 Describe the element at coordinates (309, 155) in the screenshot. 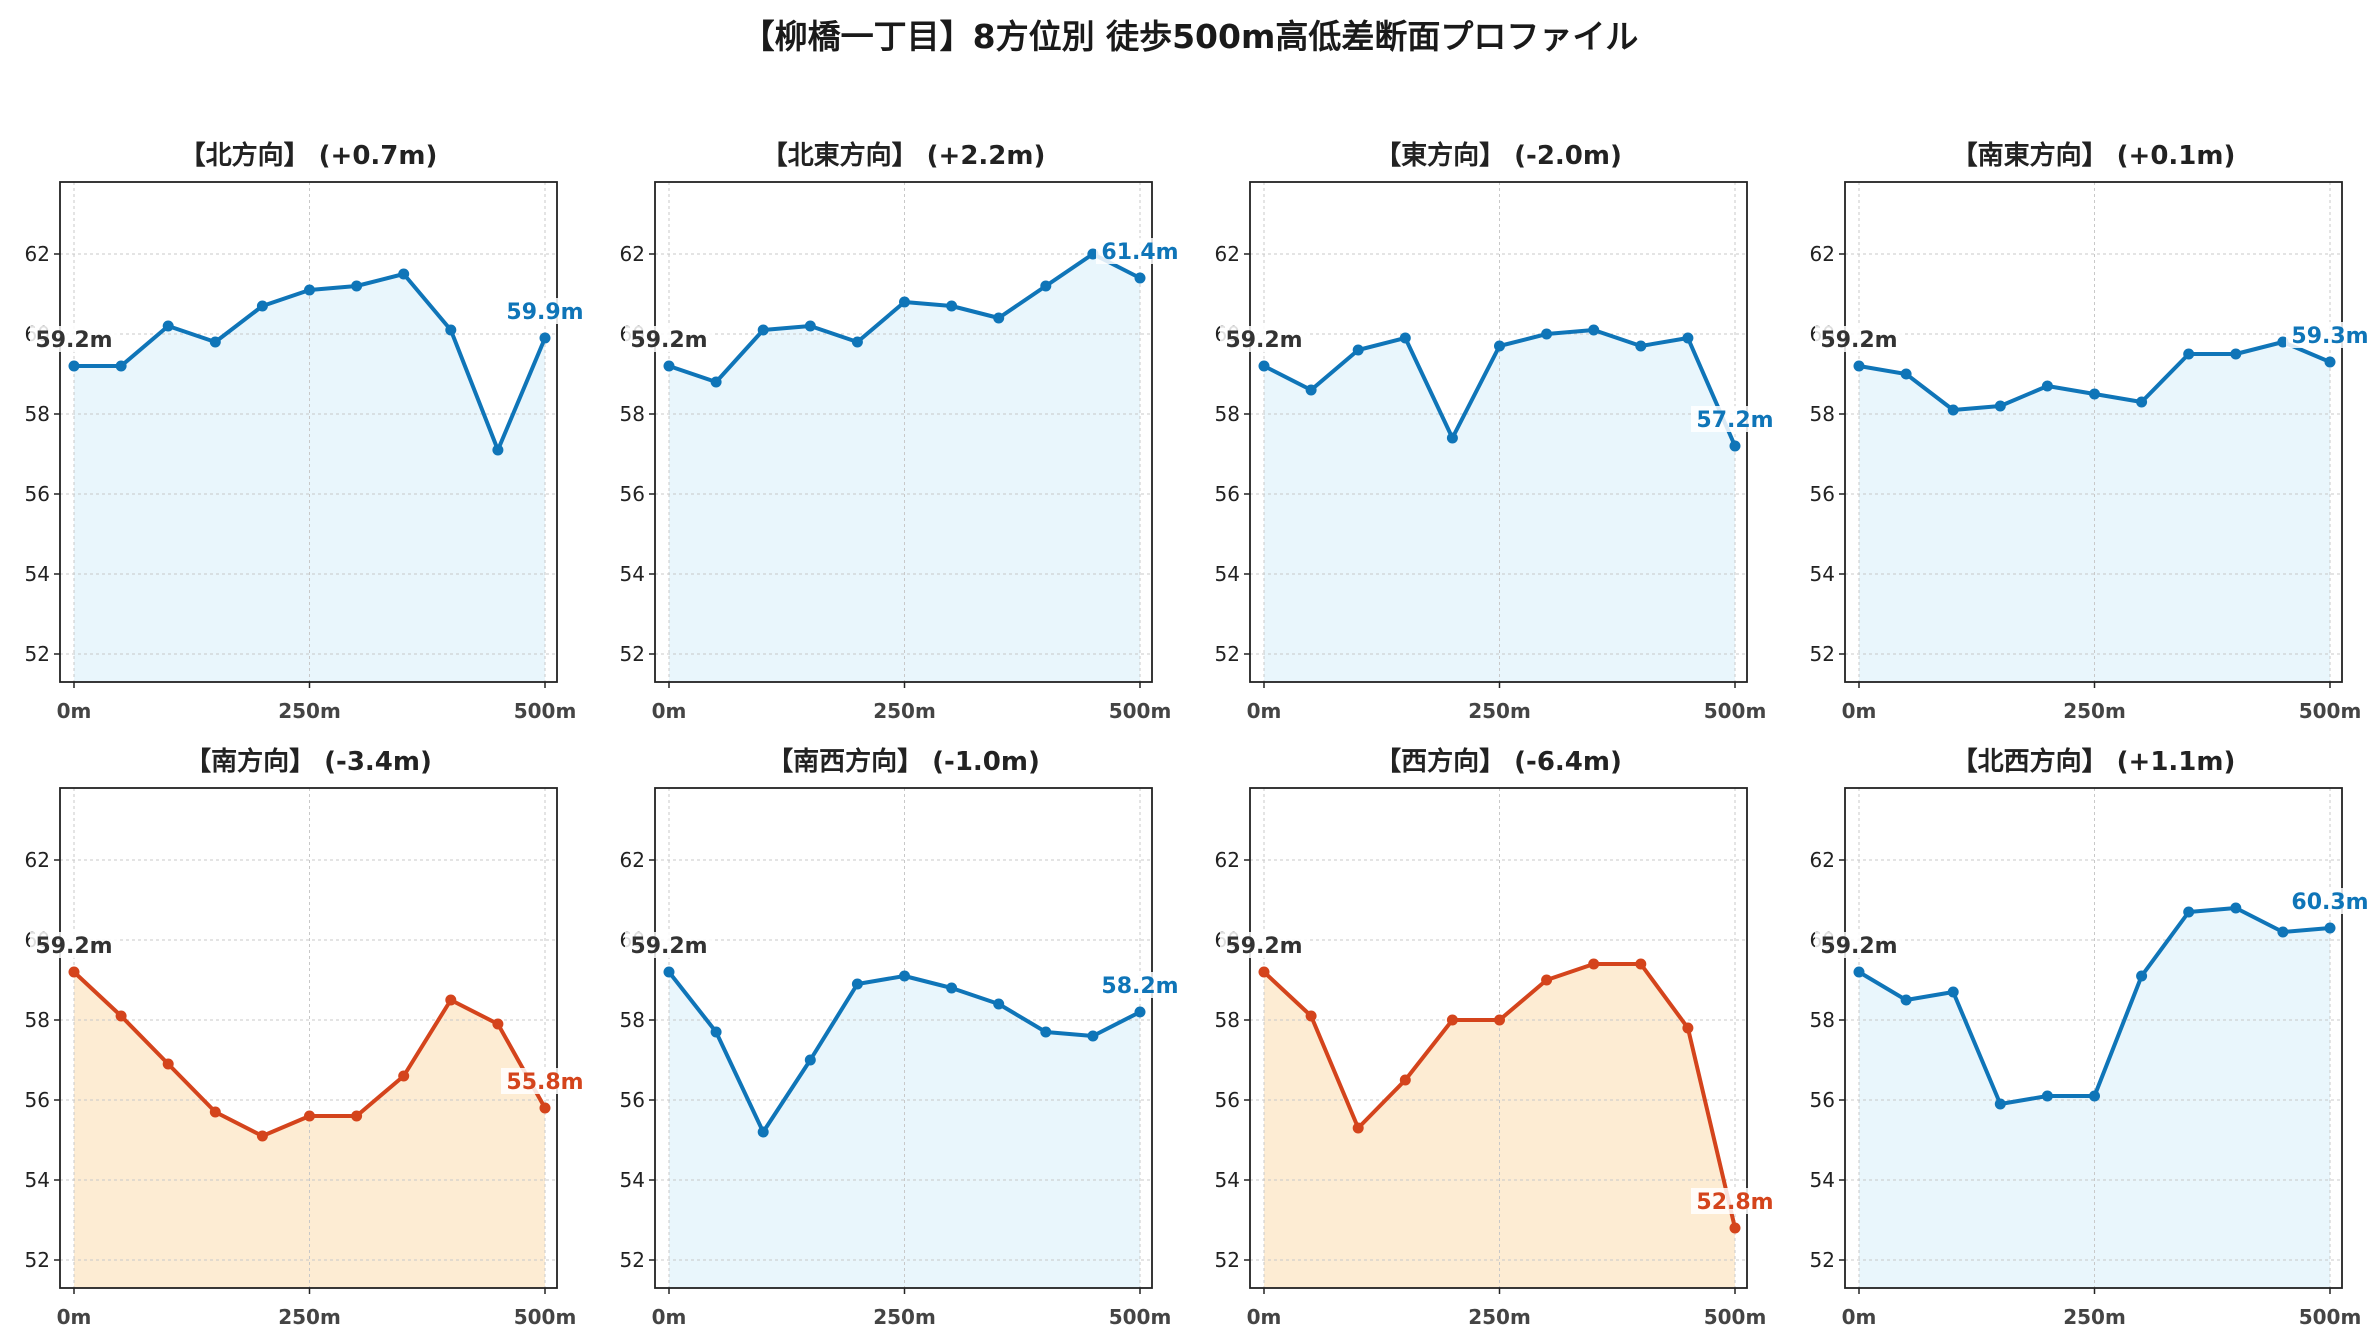

I see `panel-title: 【北方向】 (+0.7m)` at that location.